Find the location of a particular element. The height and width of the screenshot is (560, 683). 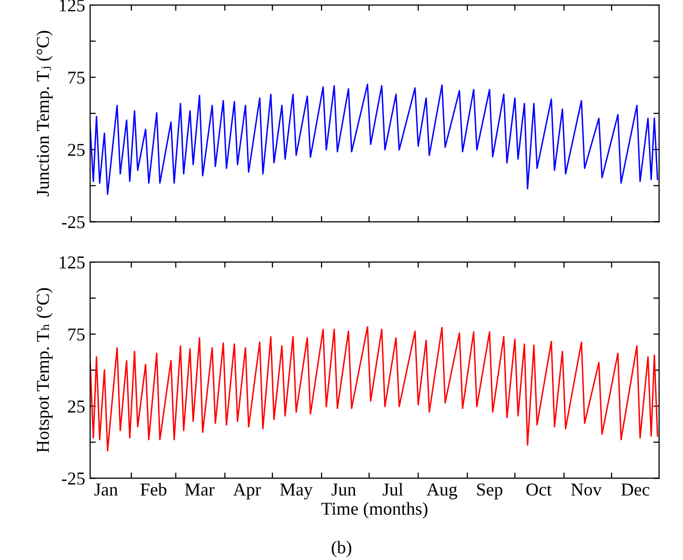

x-tick-label: Apr is located at coordinates (247, 492).